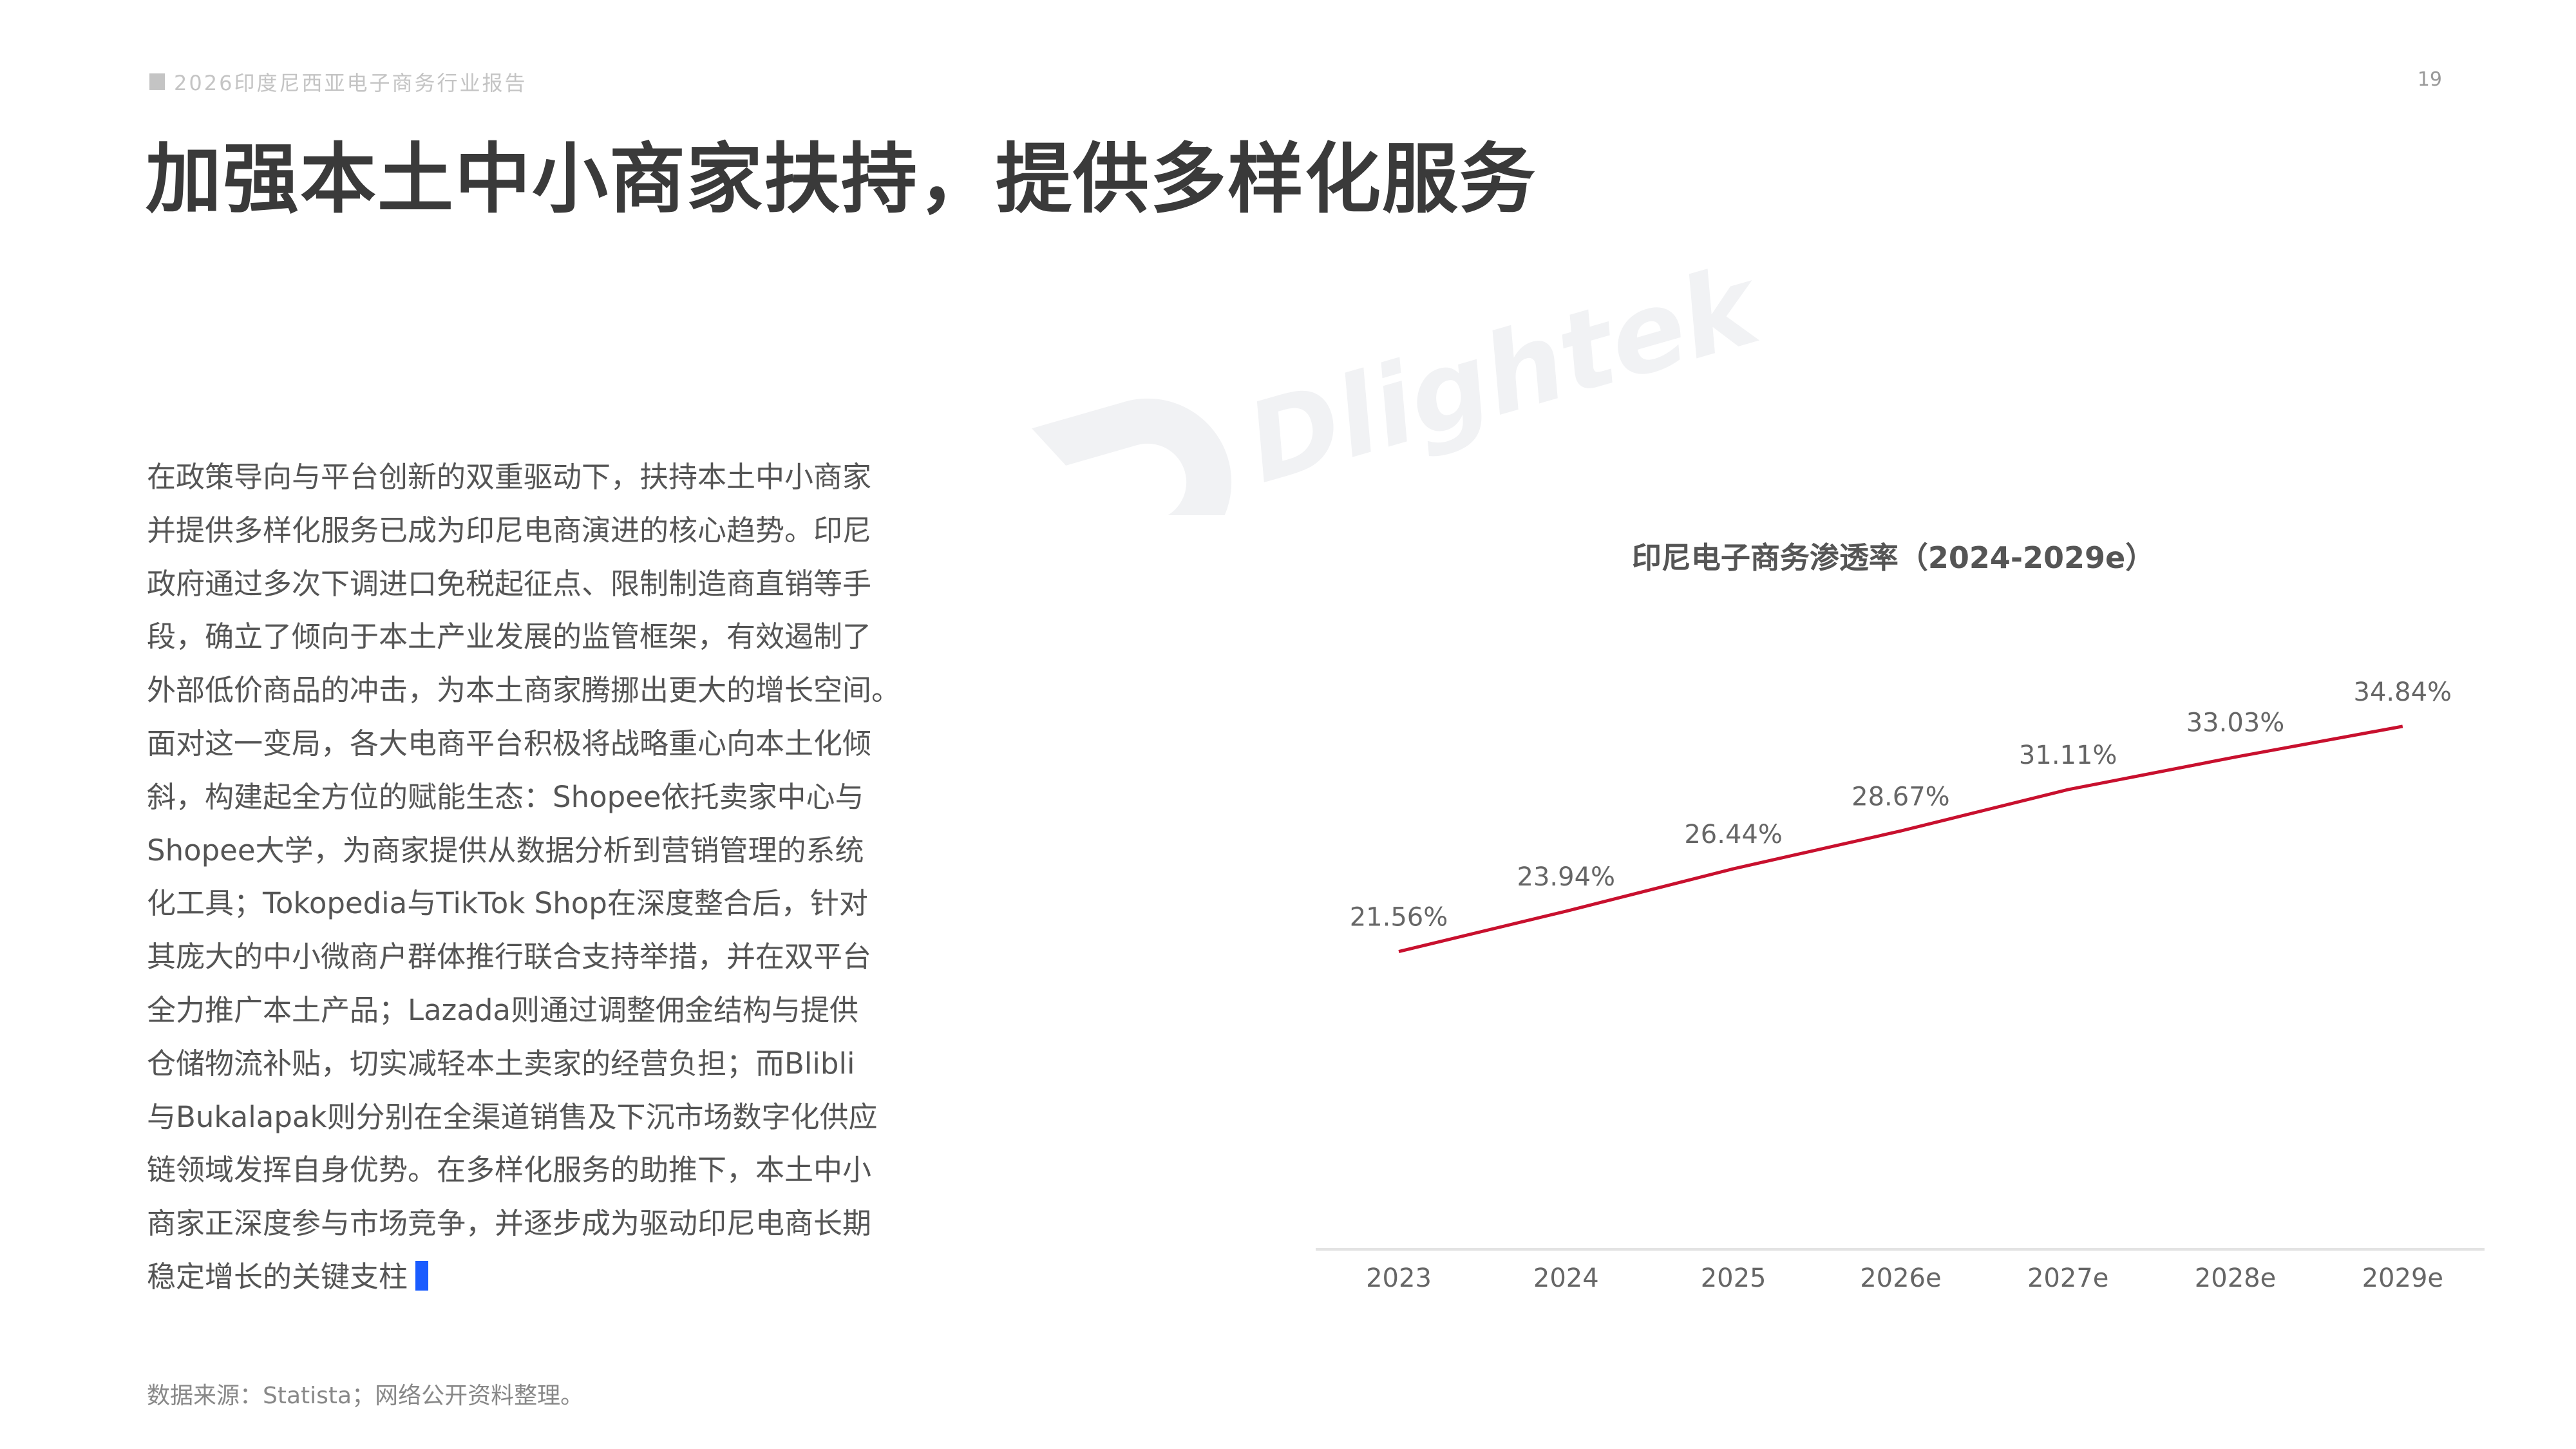 Image resolution: width=2576 pixels, height=1449 pixels. I want to click on body-line: 斜，构建起全方位的赋能生态：Shopee依托卖家中心与, so click(506, 796).